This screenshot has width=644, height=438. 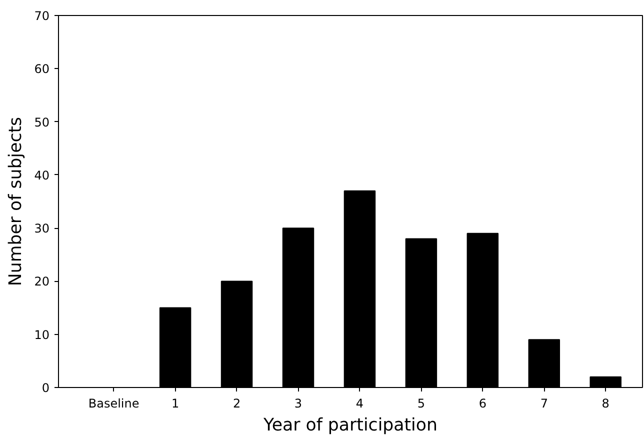 I want to click on y-tick-label: 40, so click(x=42, y=175).